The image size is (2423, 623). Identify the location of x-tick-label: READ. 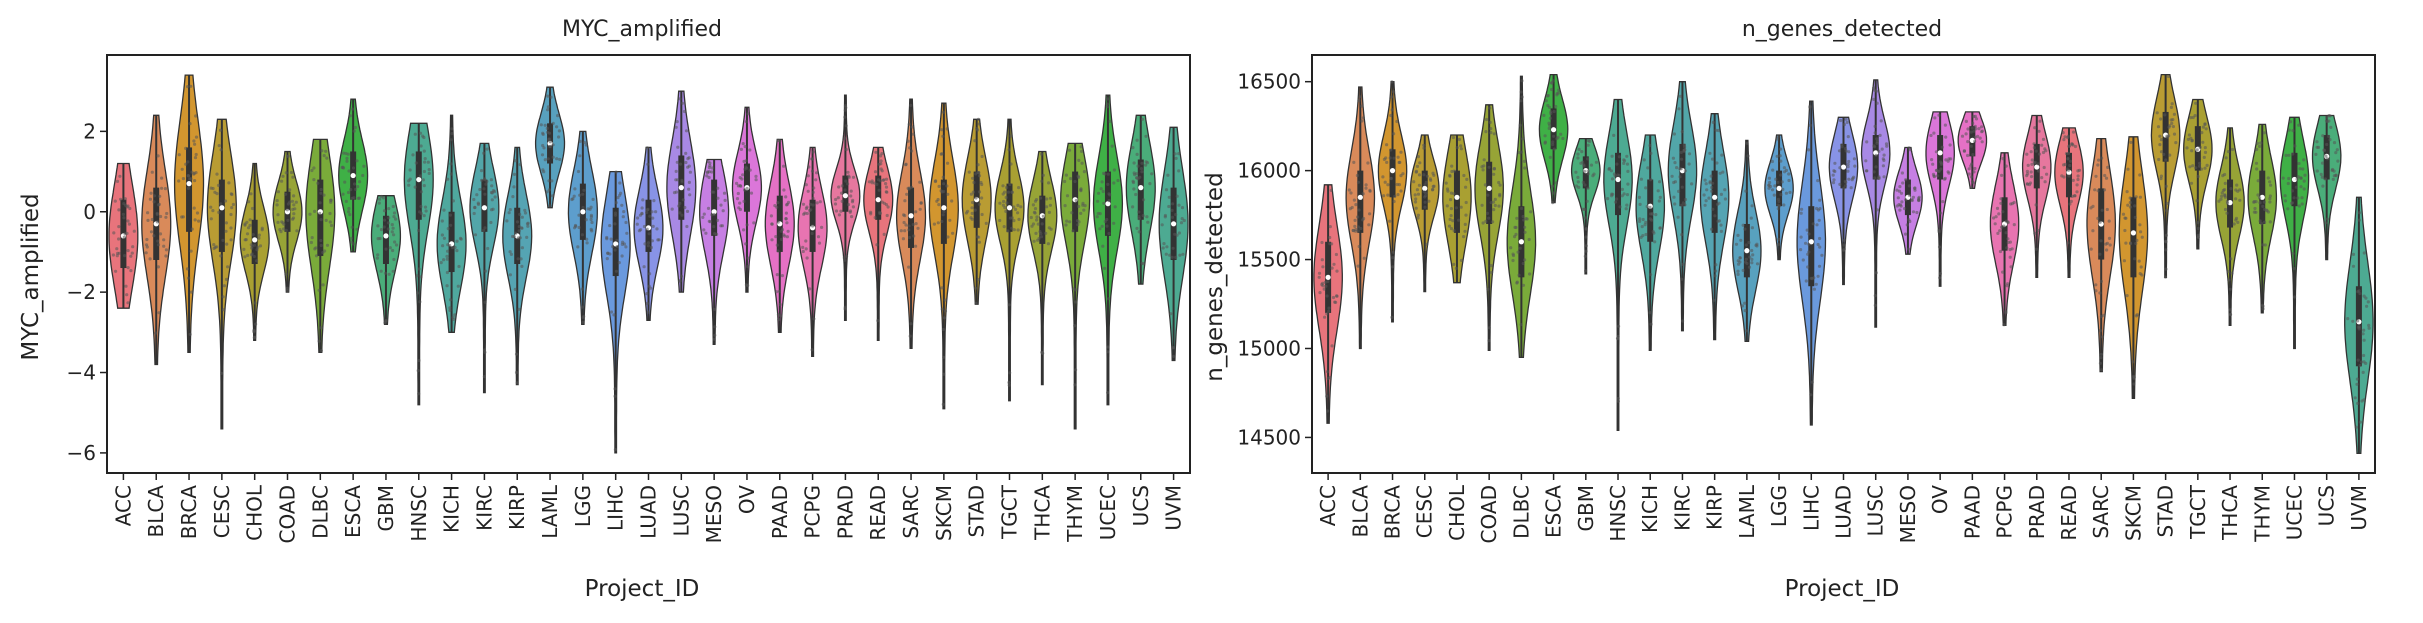
(2069, 513).